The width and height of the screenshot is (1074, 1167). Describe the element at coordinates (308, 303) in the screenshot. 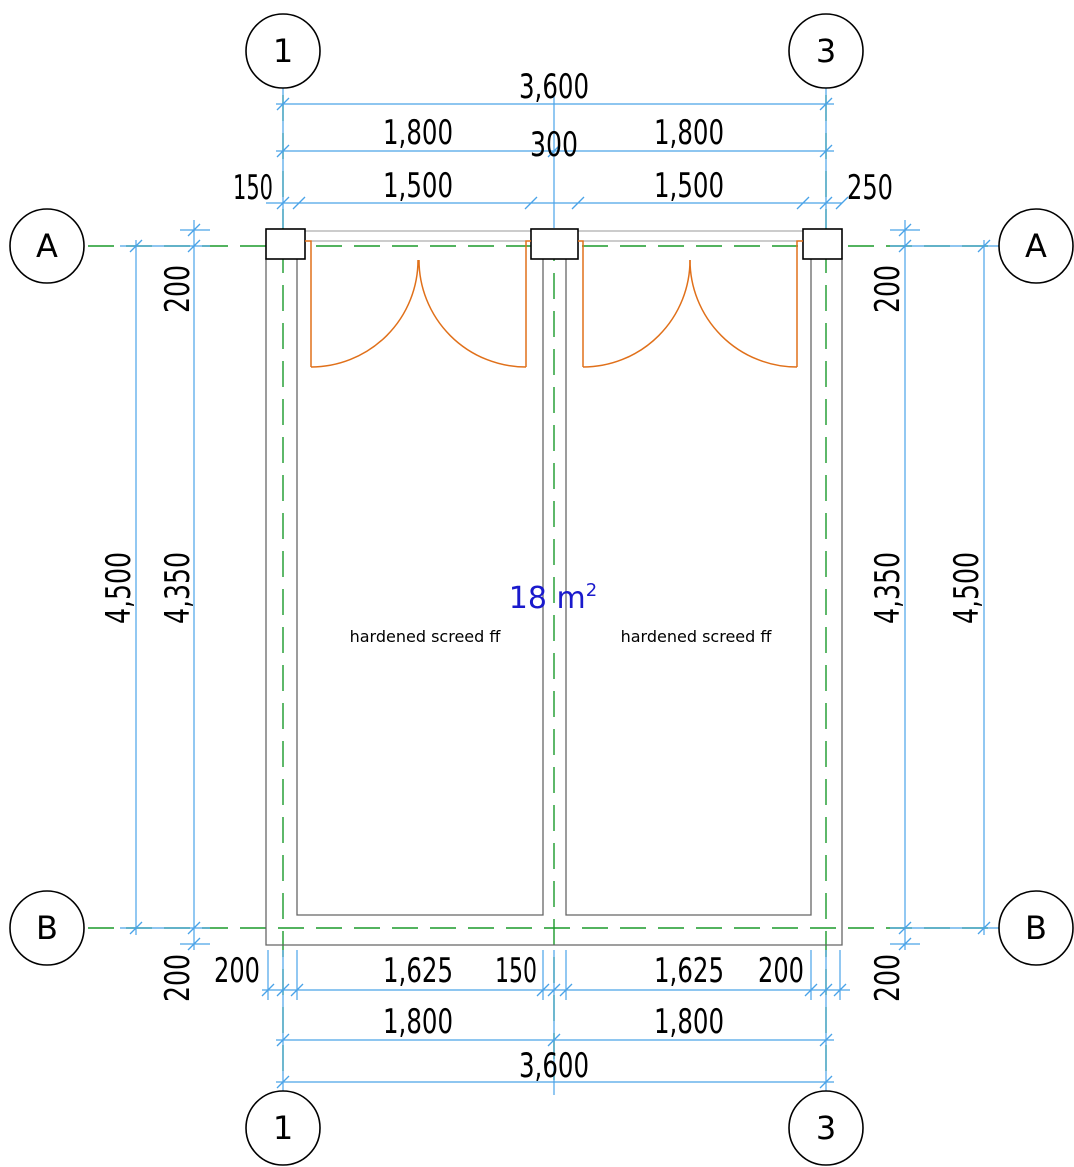

I see `left-door-jamb-left` at that location.